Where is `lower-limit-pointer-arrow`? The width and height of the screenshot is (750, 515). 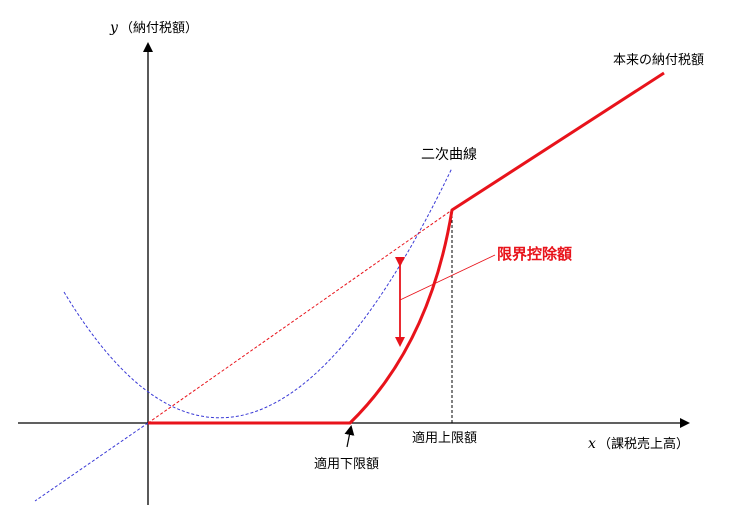
lower-limit-pointer-arrow is located at coordinates (349, 436).